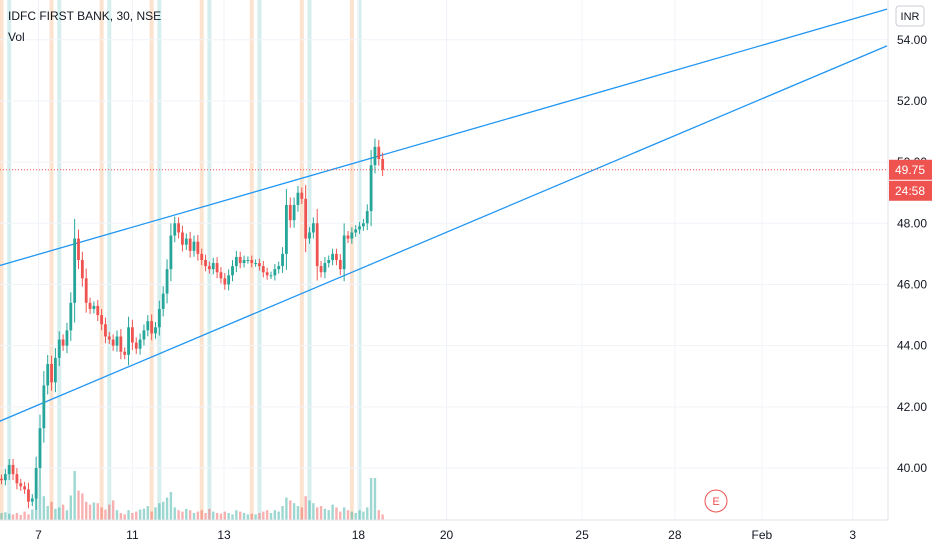  I want to click on currency-label: INR, so click(910, 17).